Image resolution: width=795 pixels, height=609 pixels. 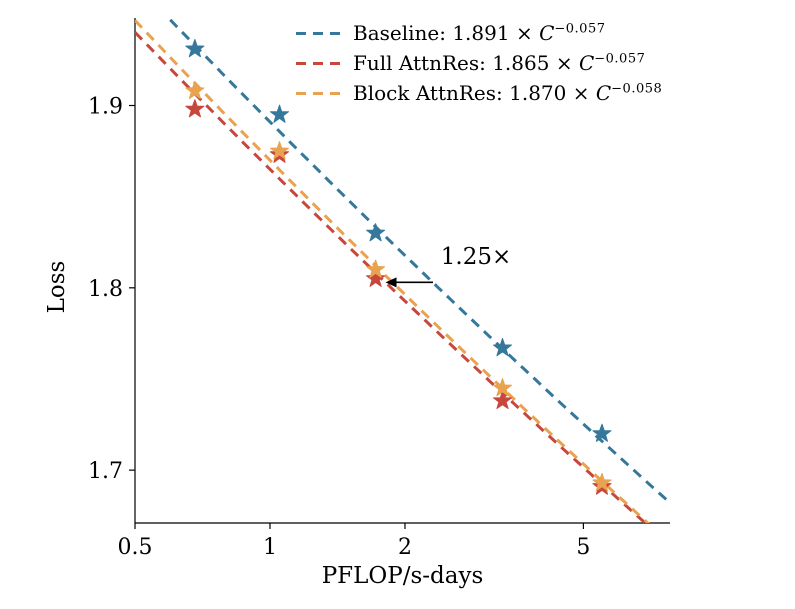 I want to click on legend-text: Baseline: 1.891 ×, so click(x=446, y=33).